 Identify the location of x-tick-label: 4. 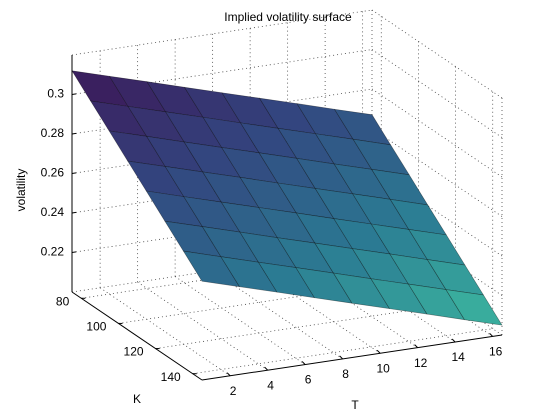
(270, 385).